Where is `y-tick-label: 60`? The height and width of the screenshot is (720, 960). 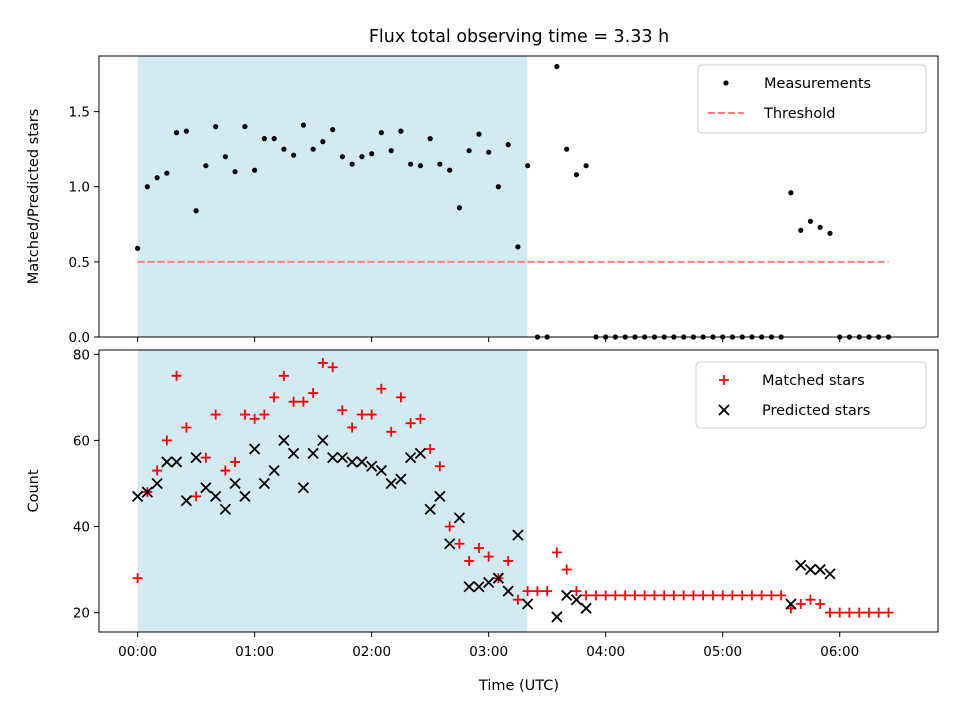 y-tick-label: 60 is located at coordinates (81, 441).